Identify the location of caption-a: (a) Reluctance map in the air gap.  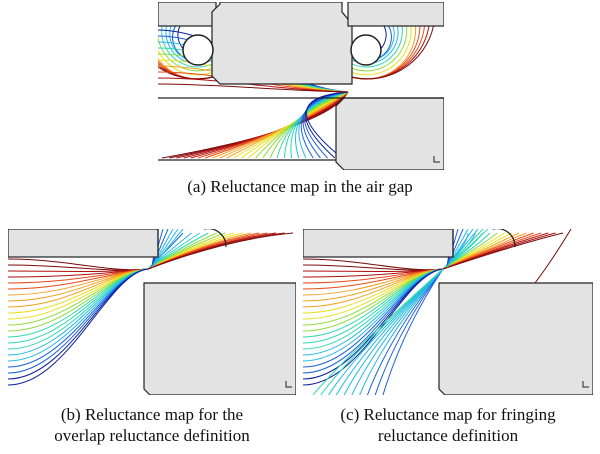
(300, 186).